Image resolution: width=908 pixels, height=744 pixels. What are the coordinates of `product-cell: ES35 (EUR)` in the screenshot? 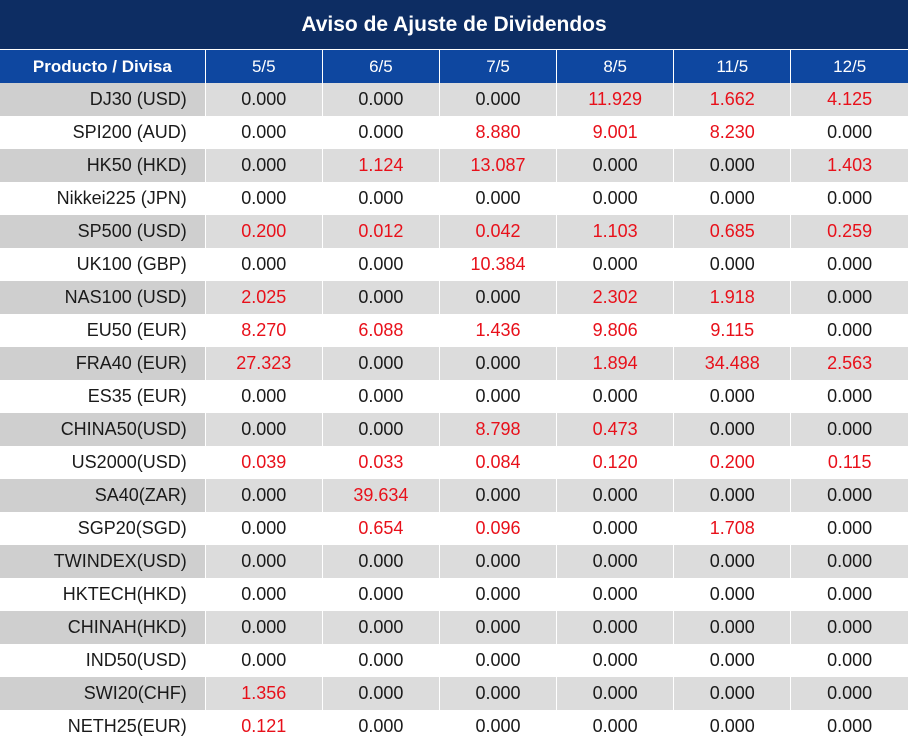 It's located at (103, 396).